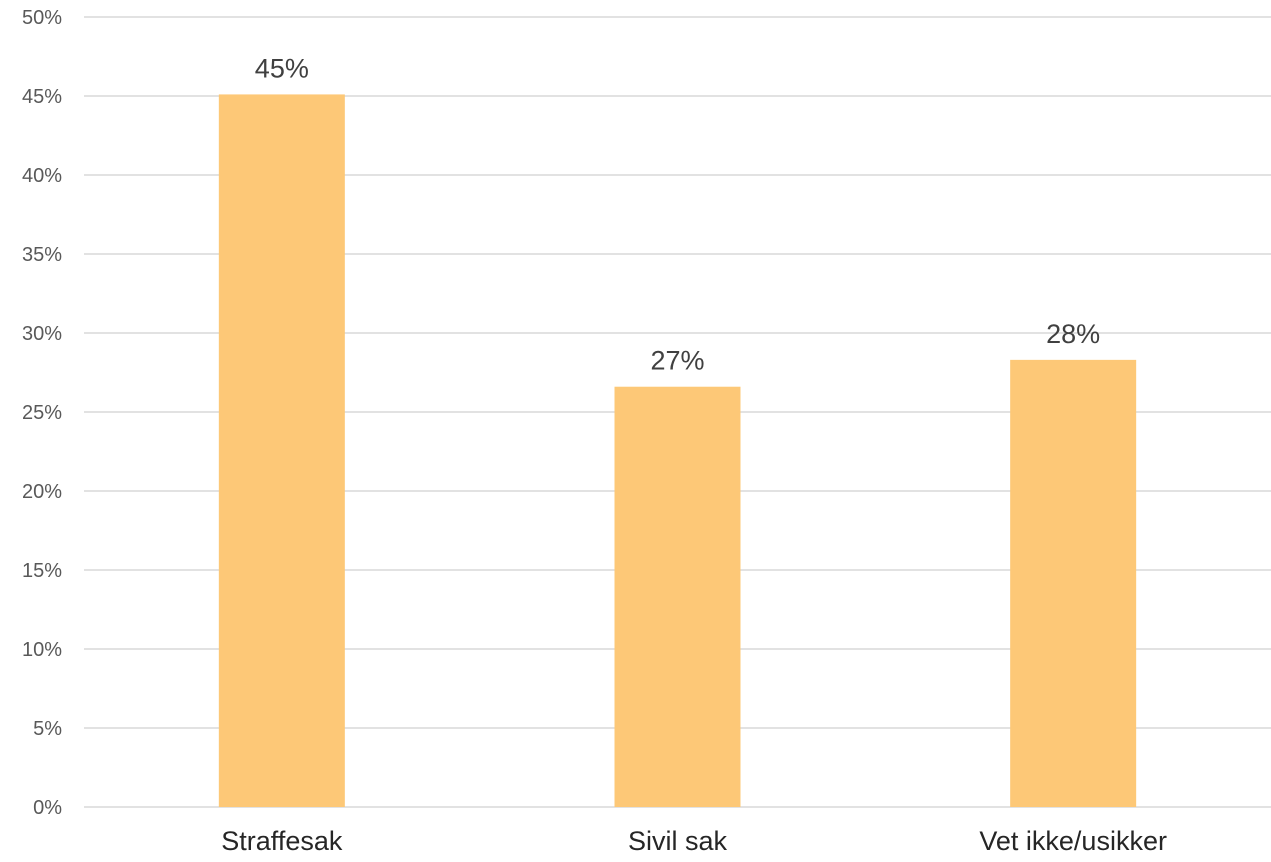 The width and height of the screenshot is (1271, 862). What do you see at coordinates (42, 650) in the screenshot?
I see `y-tick-label: 10%` at bounding box center [42, 650].